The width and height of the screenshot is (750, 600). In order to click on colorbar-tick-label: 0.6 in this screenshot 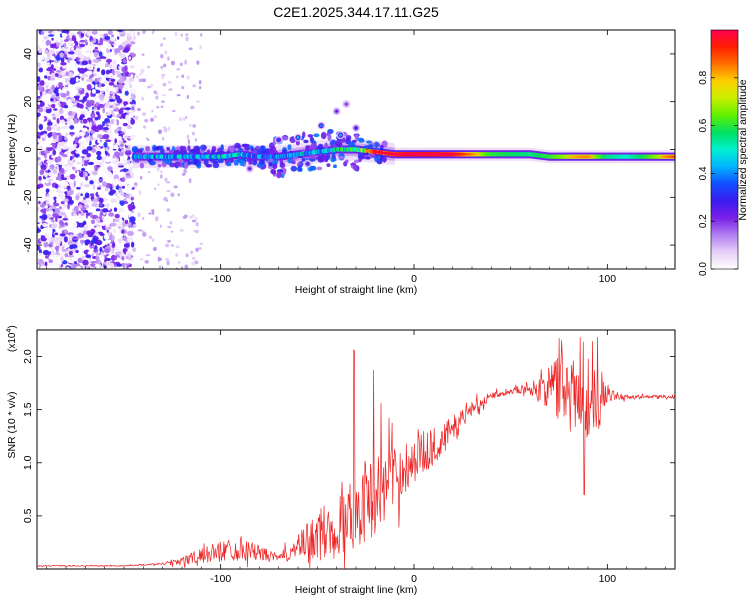, I will do `click(703, 125)`.